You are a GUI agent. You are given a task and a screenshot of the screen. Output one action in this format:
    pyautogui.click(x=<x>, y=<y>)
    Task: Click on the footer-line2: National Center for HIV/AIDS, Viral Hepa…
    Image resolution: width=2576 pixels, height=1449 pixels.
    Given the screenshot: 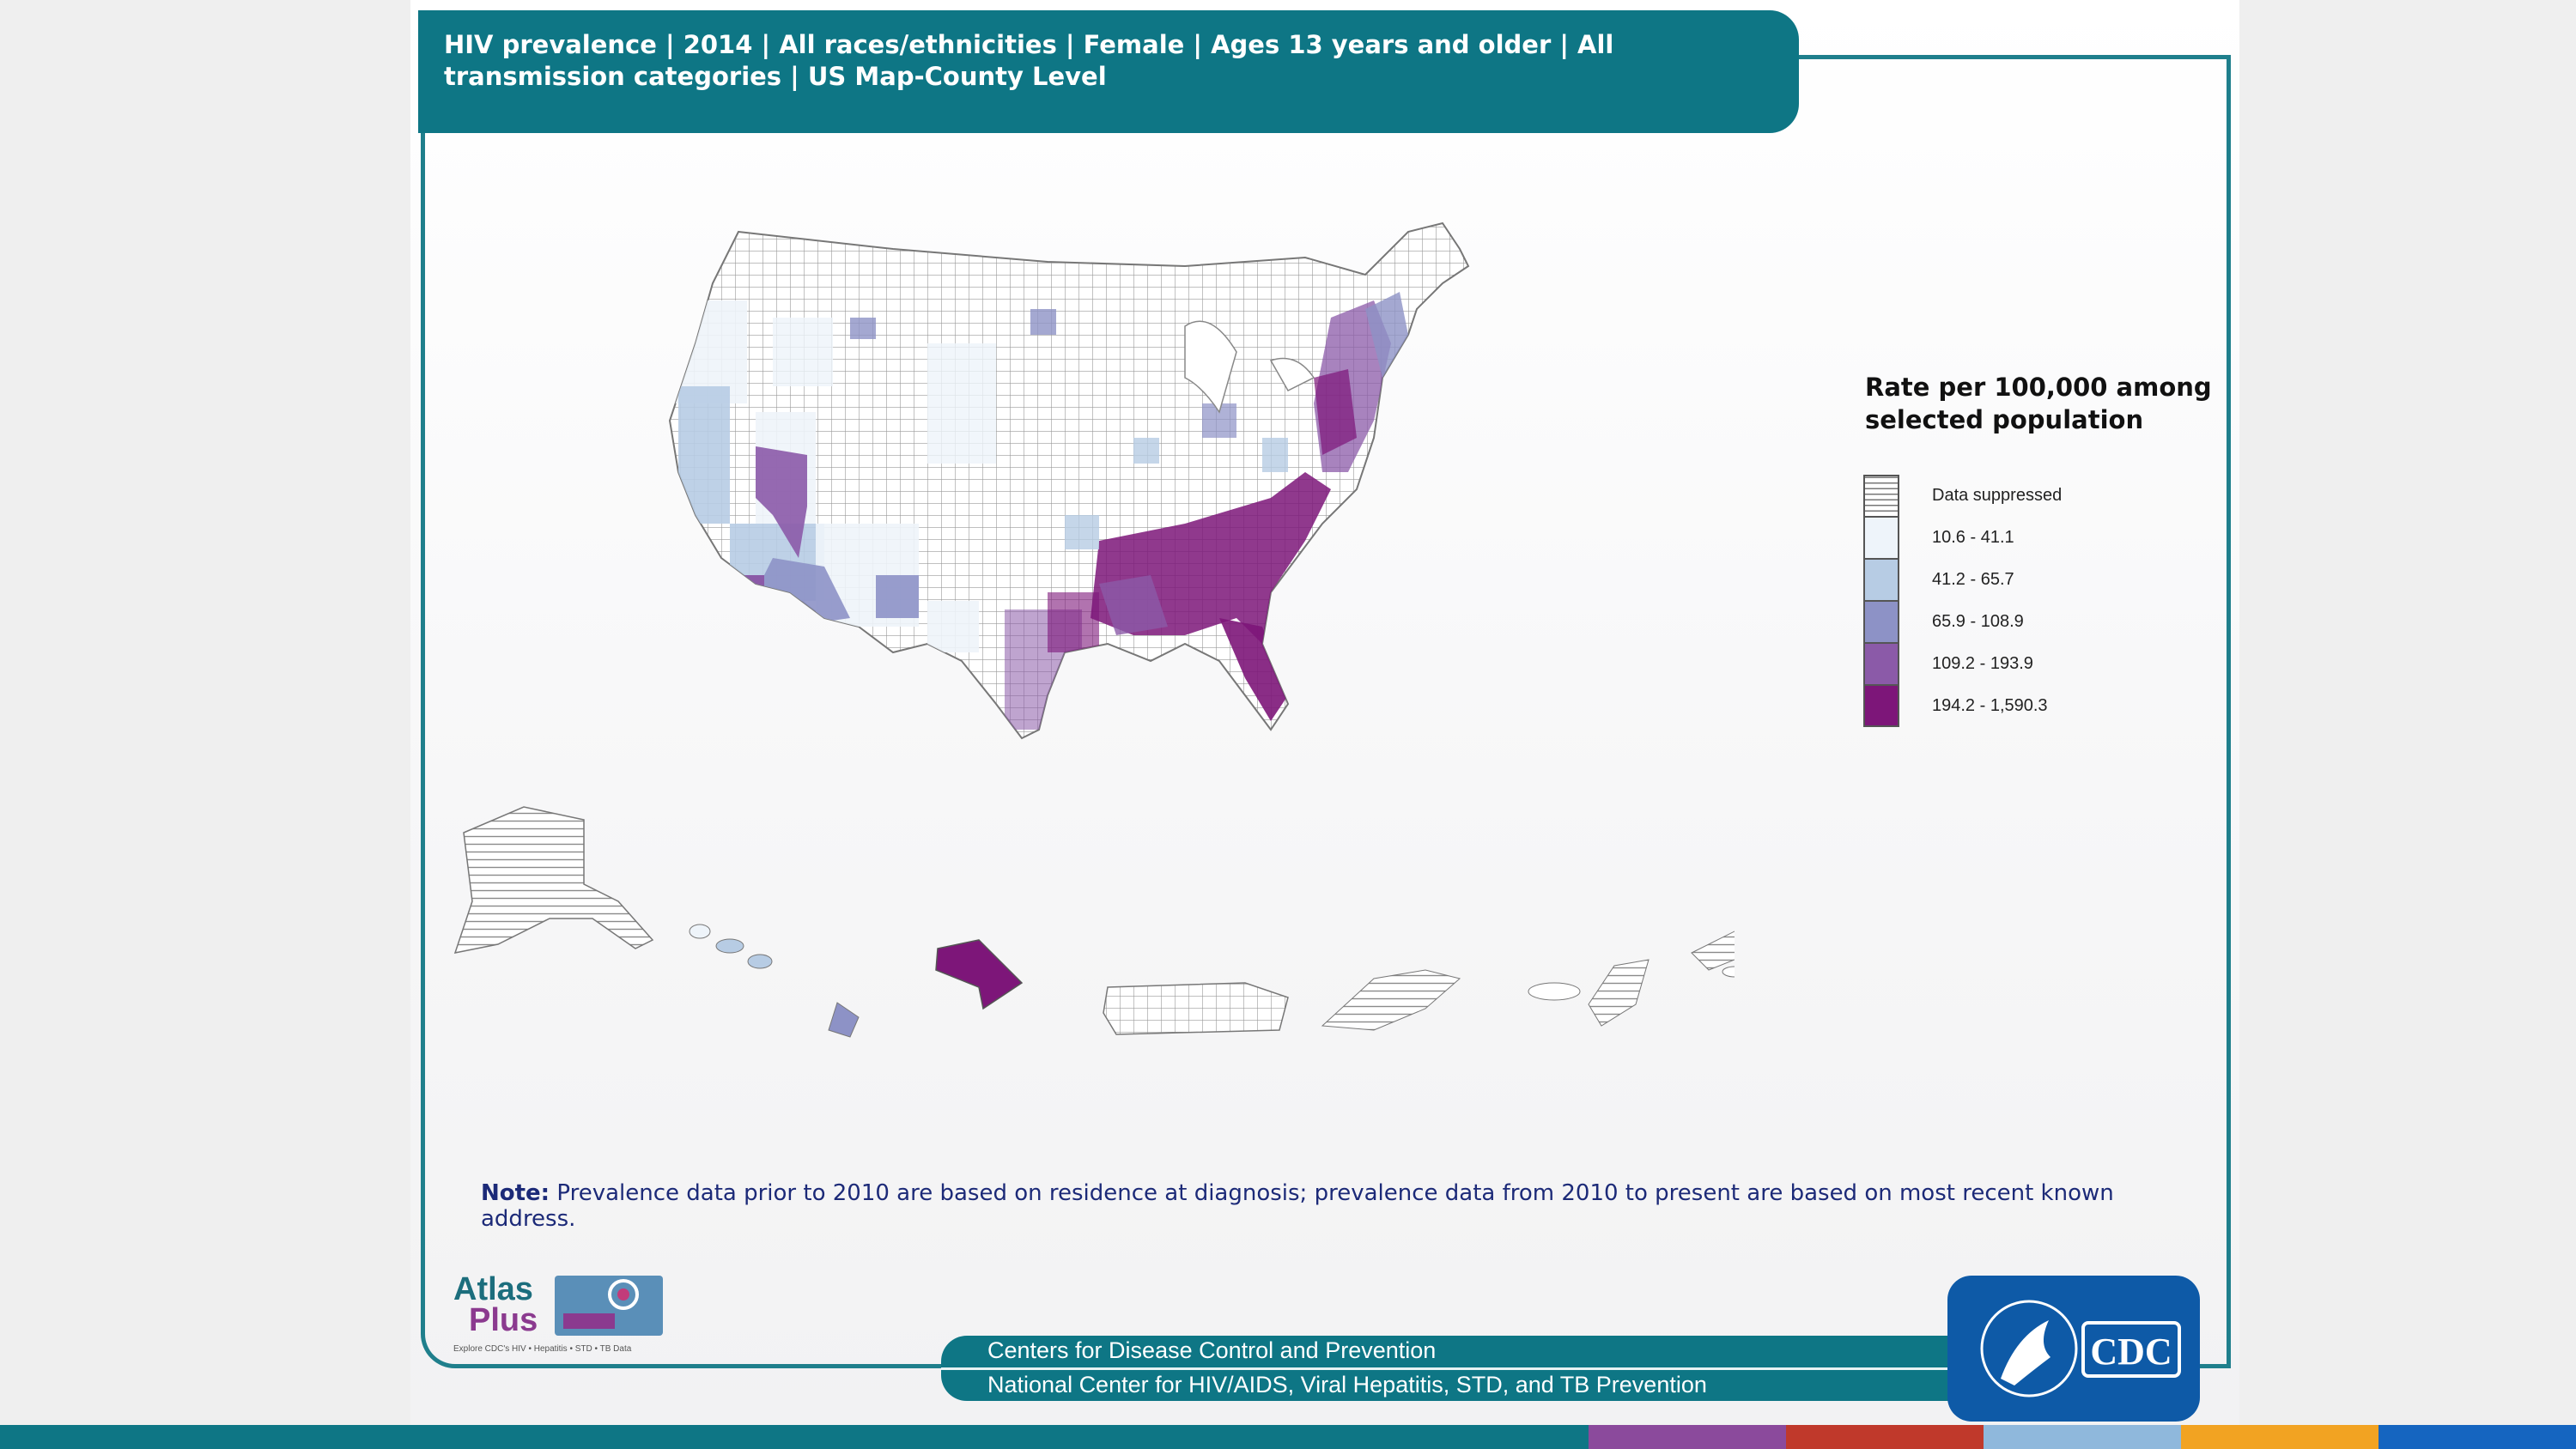 What is the action you would take?
    pyautogui.click(x=1347, y=1384)
    